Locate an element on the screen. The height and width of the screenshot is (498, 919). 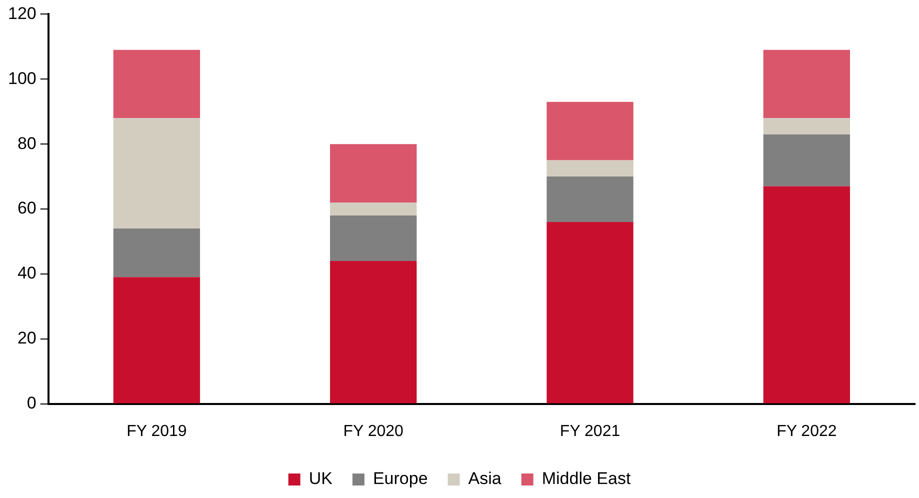
y-tick-label: 100 is located at coordinates (22, 78).